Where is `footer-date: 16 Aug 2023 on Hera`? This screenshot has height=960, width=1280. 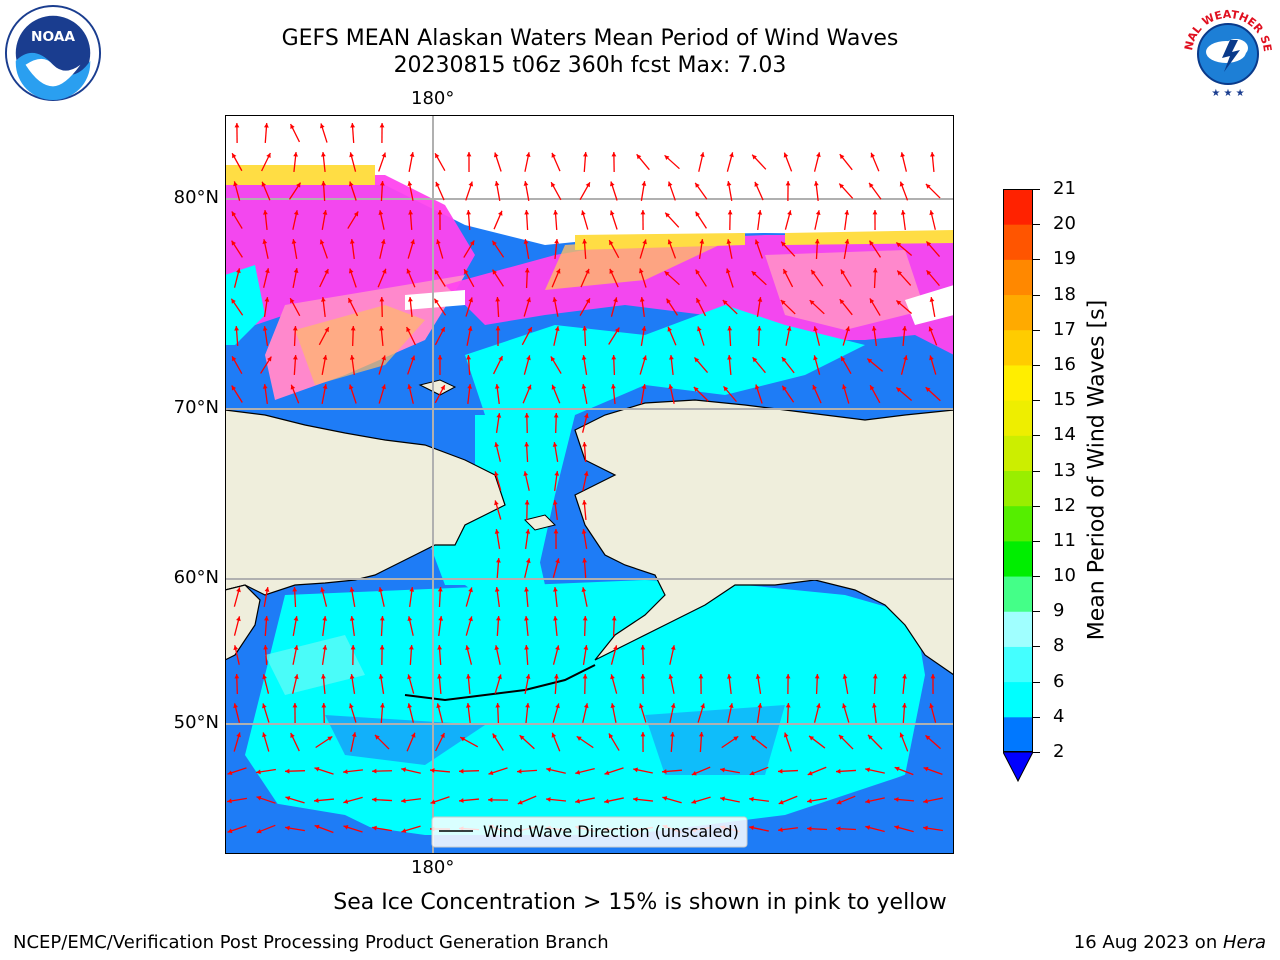 footer-date: 16 Aug 2023 on Hera is located at coordinates (1170, 942).